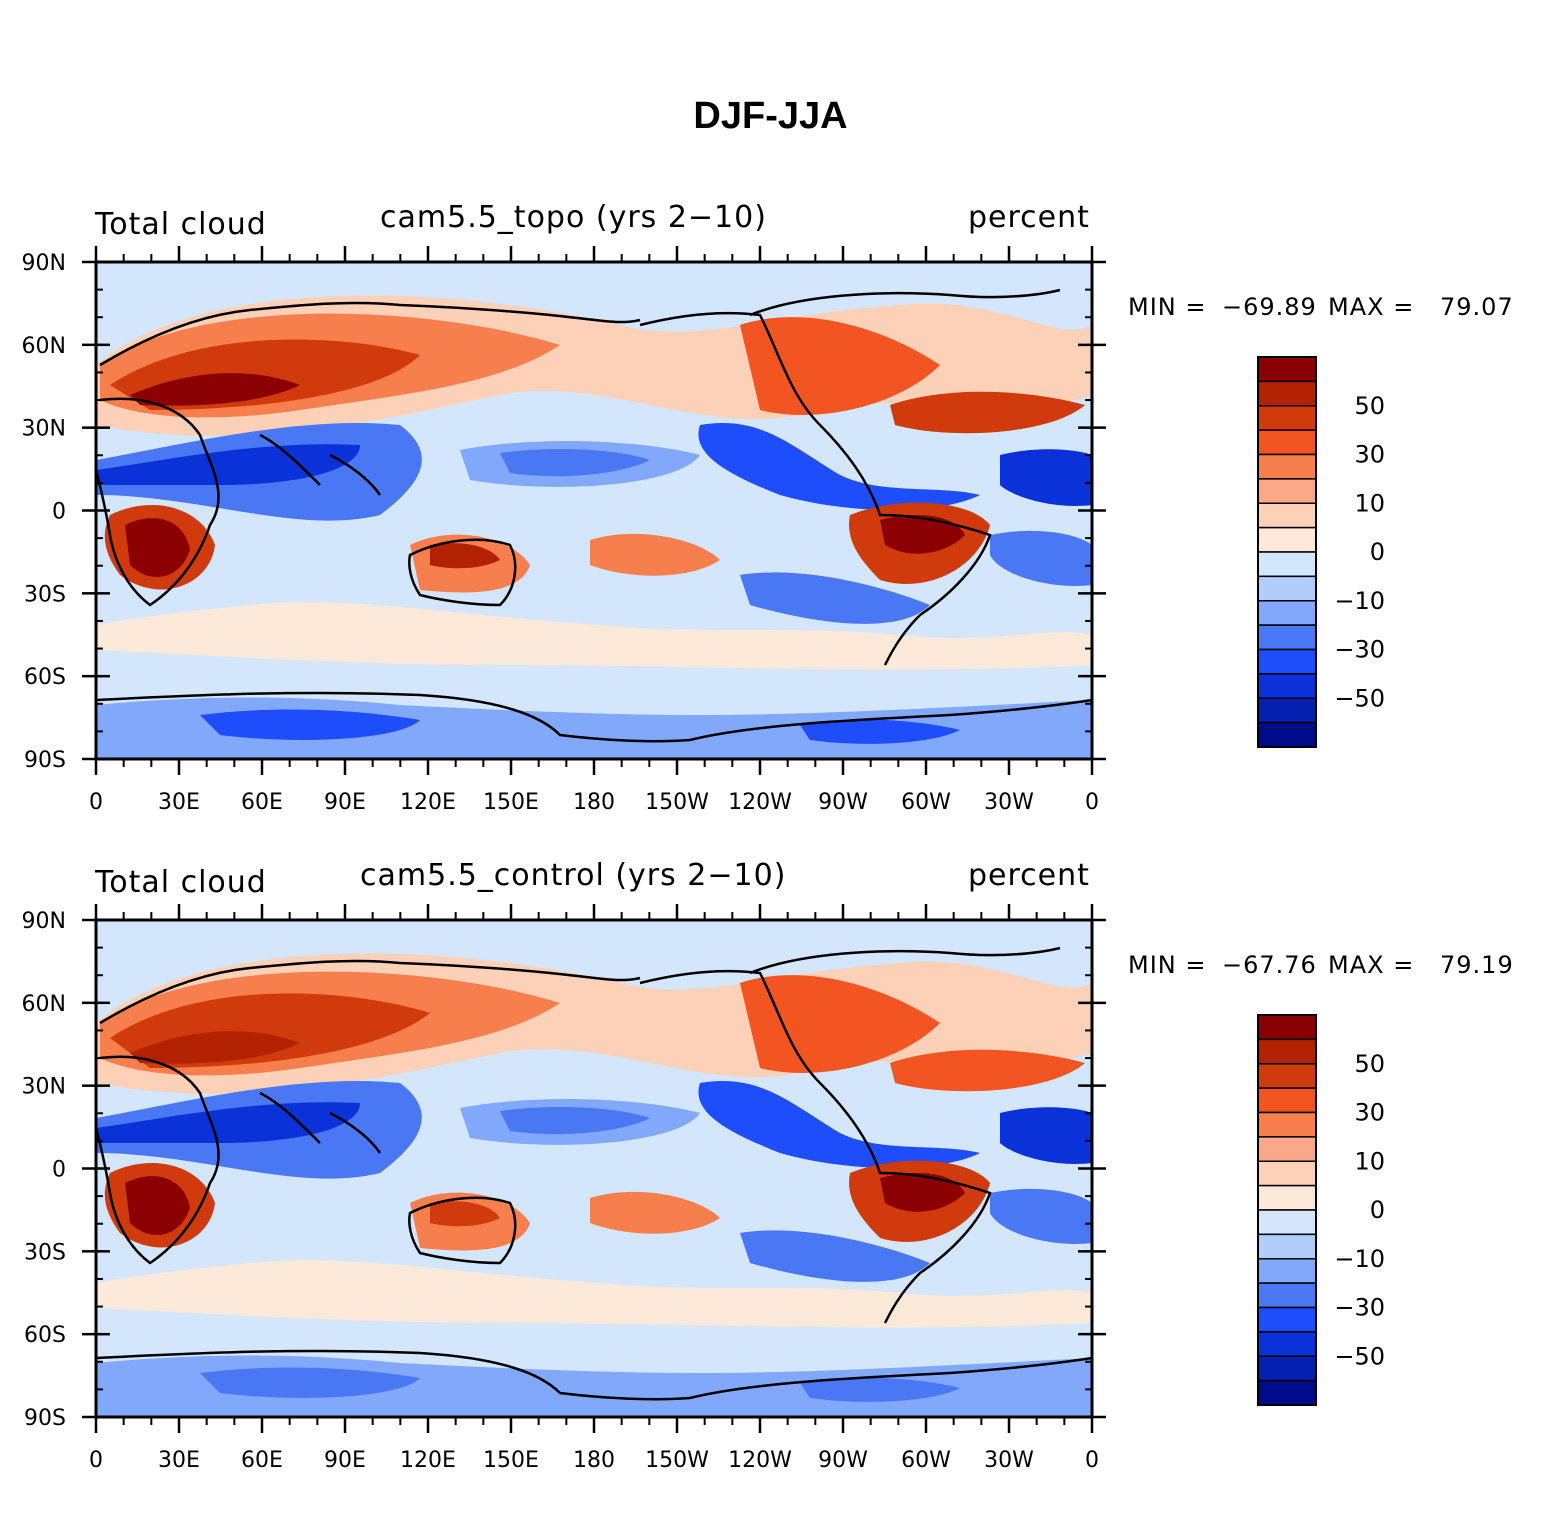 Image resolution: width=1541 pixels, height=1538 pixels. What do you see at coordinates (1369, 406) in the screenshot?
I see `colorbar-label: 50` at bounding box center [1369, 406].